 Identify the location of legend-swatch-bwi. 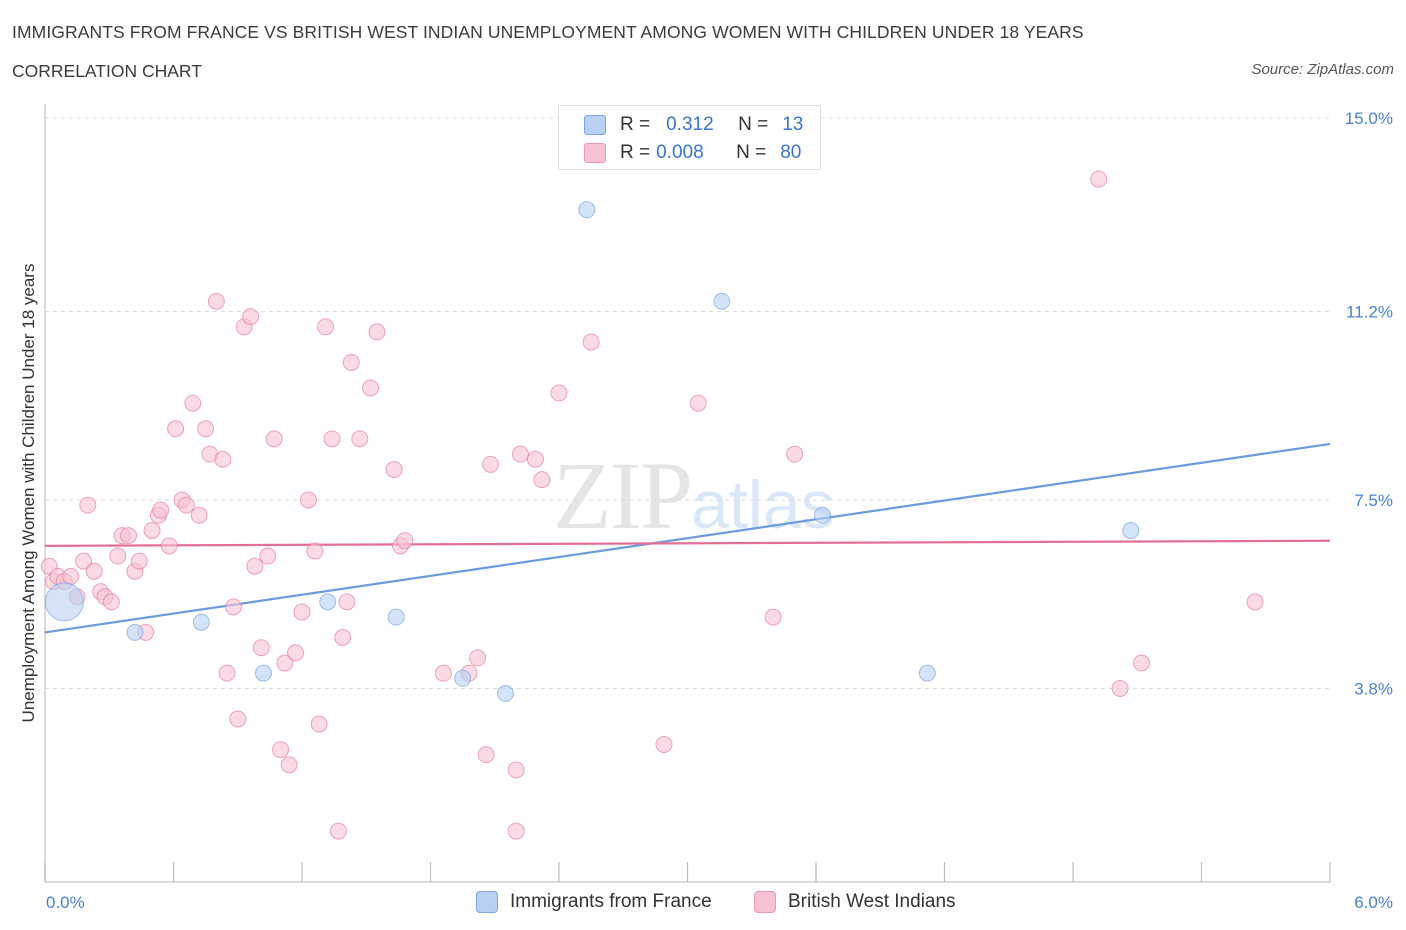
(595, 153).